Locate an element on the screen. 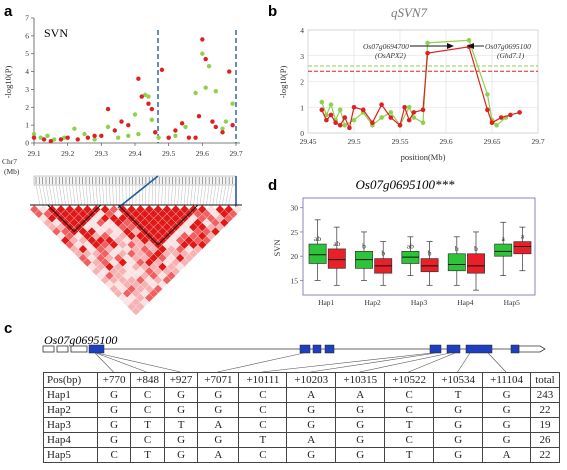 This screenshot has width=567, height=470. ld-heatmap is located at coordinates (136, 260).